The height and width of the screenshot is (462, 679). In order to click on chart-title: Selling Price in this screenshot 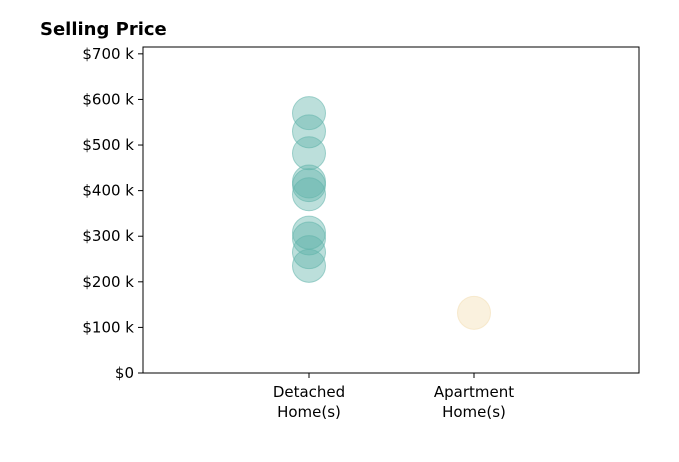, I will do `click(103, 29)`.